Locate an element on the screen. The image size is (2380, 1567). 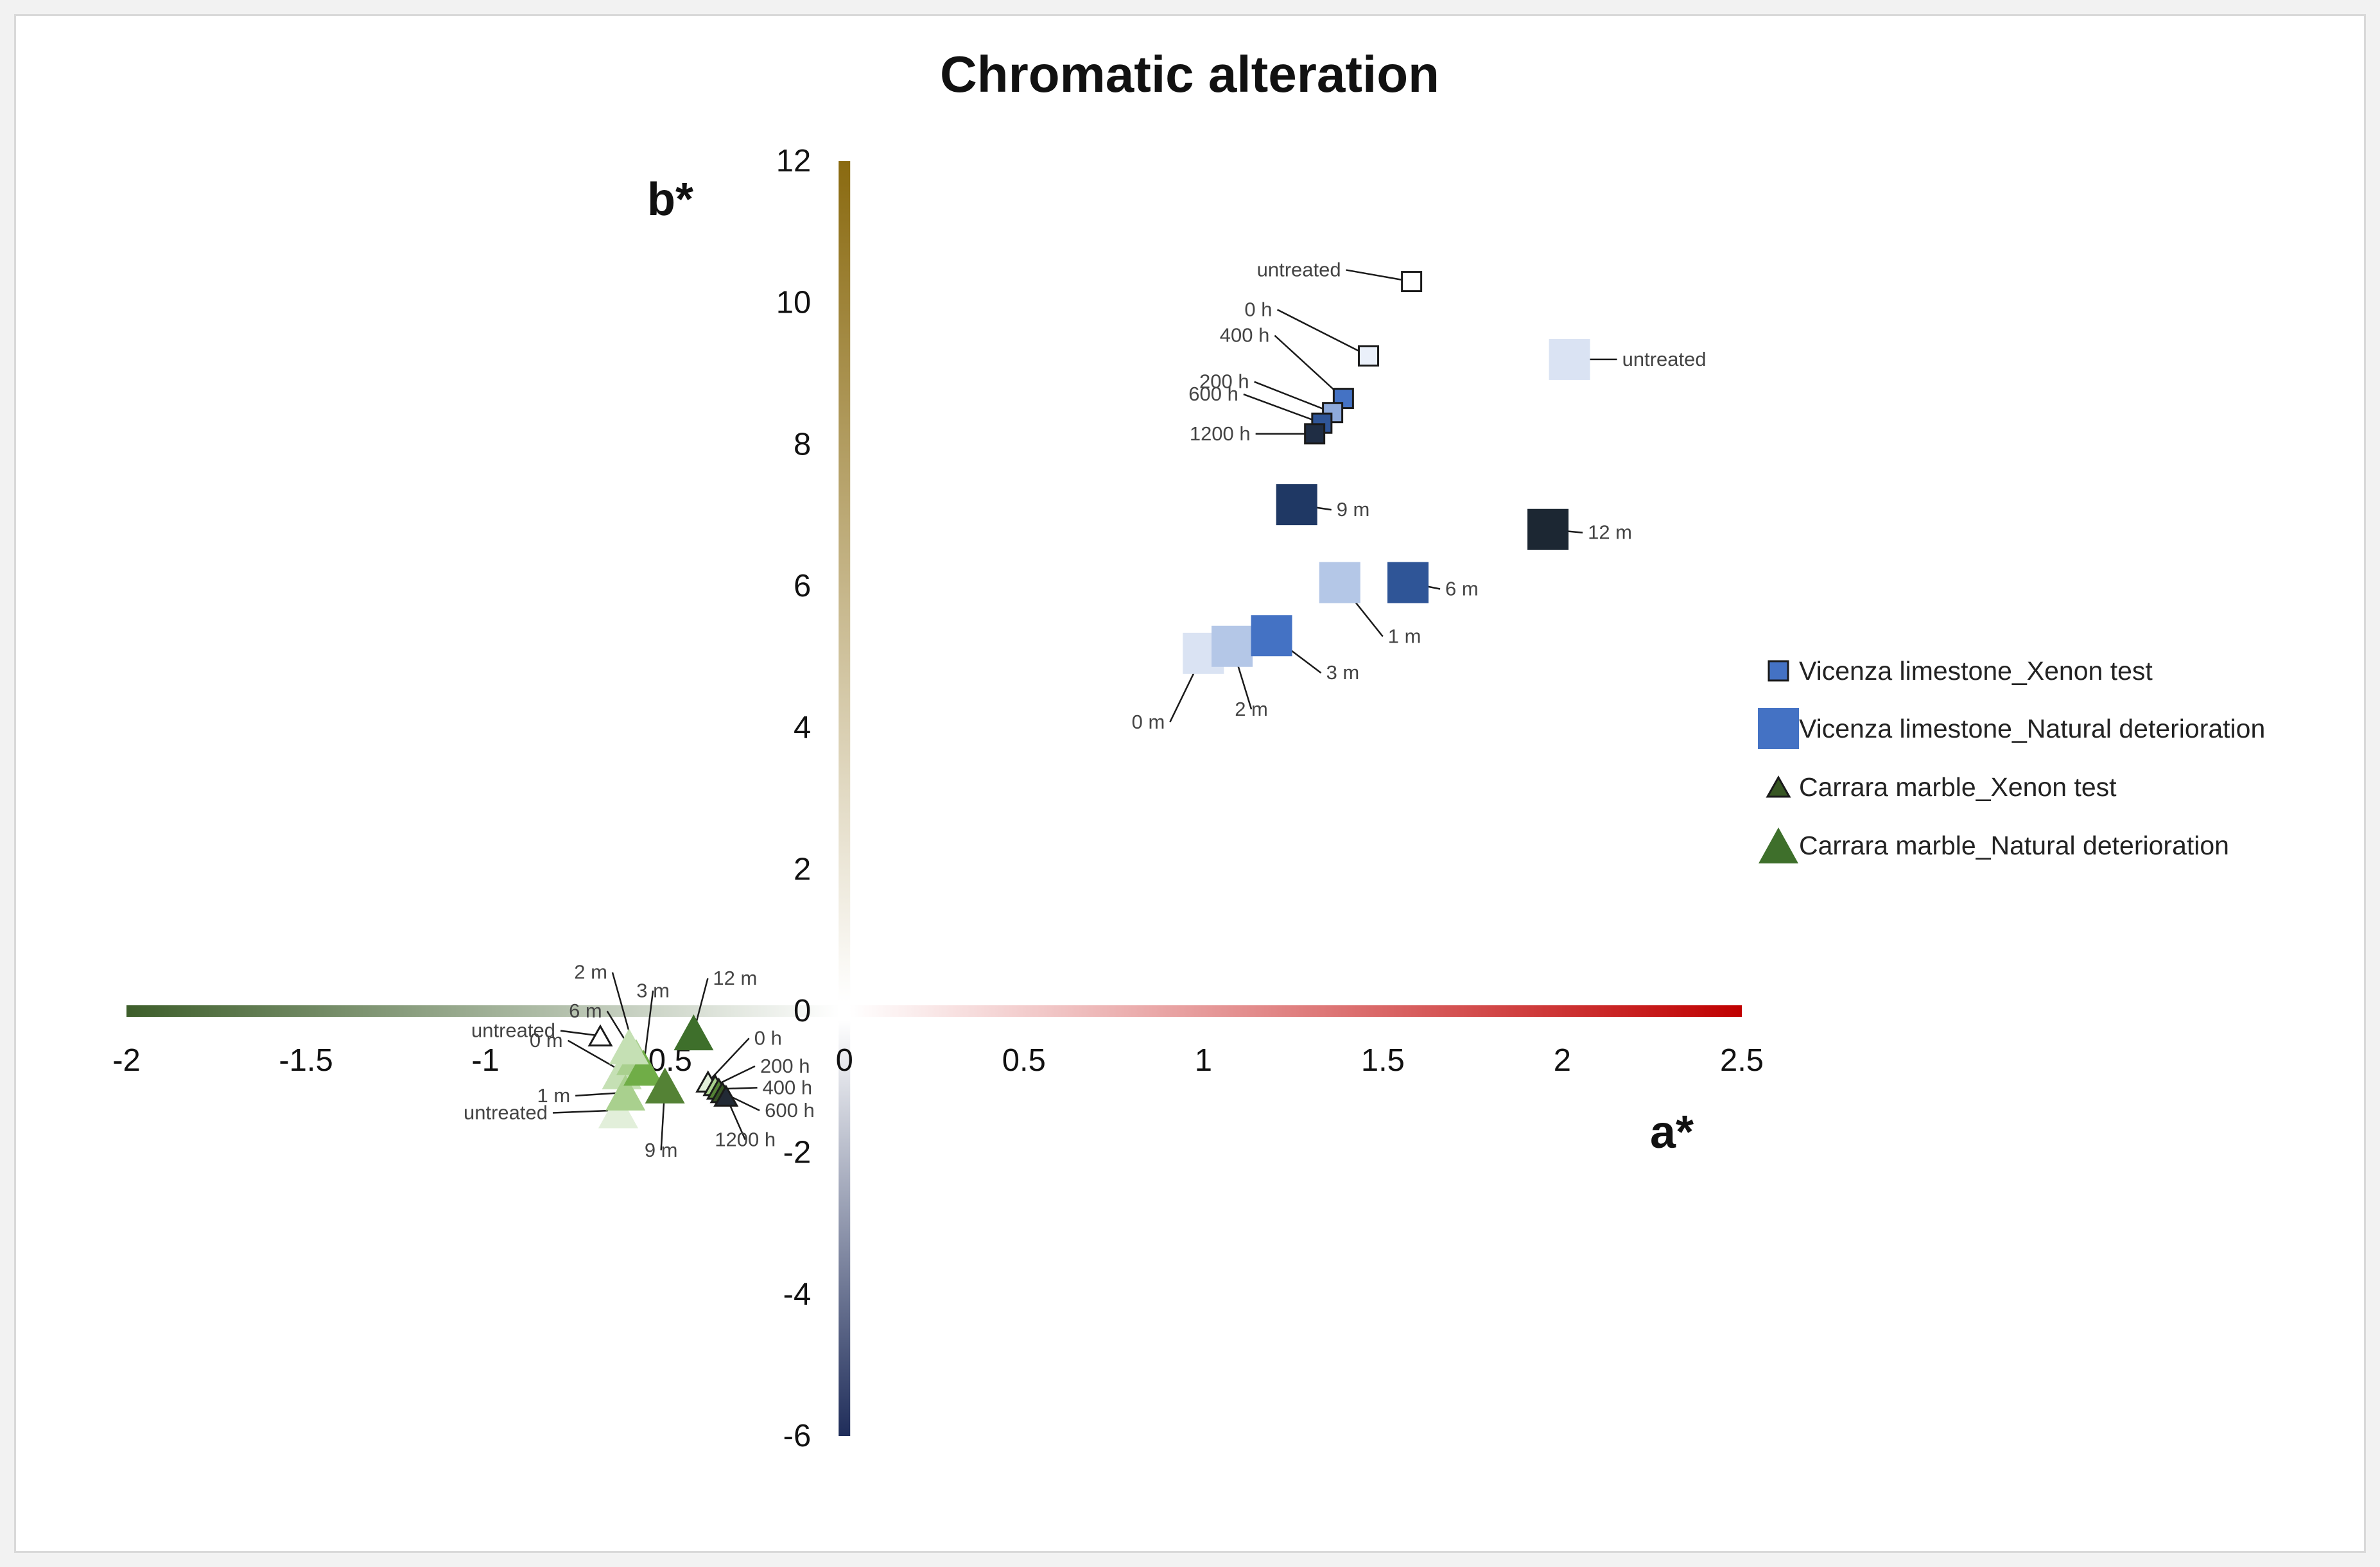
y-tick-label: -2 is located at coordinates (797, 1153).